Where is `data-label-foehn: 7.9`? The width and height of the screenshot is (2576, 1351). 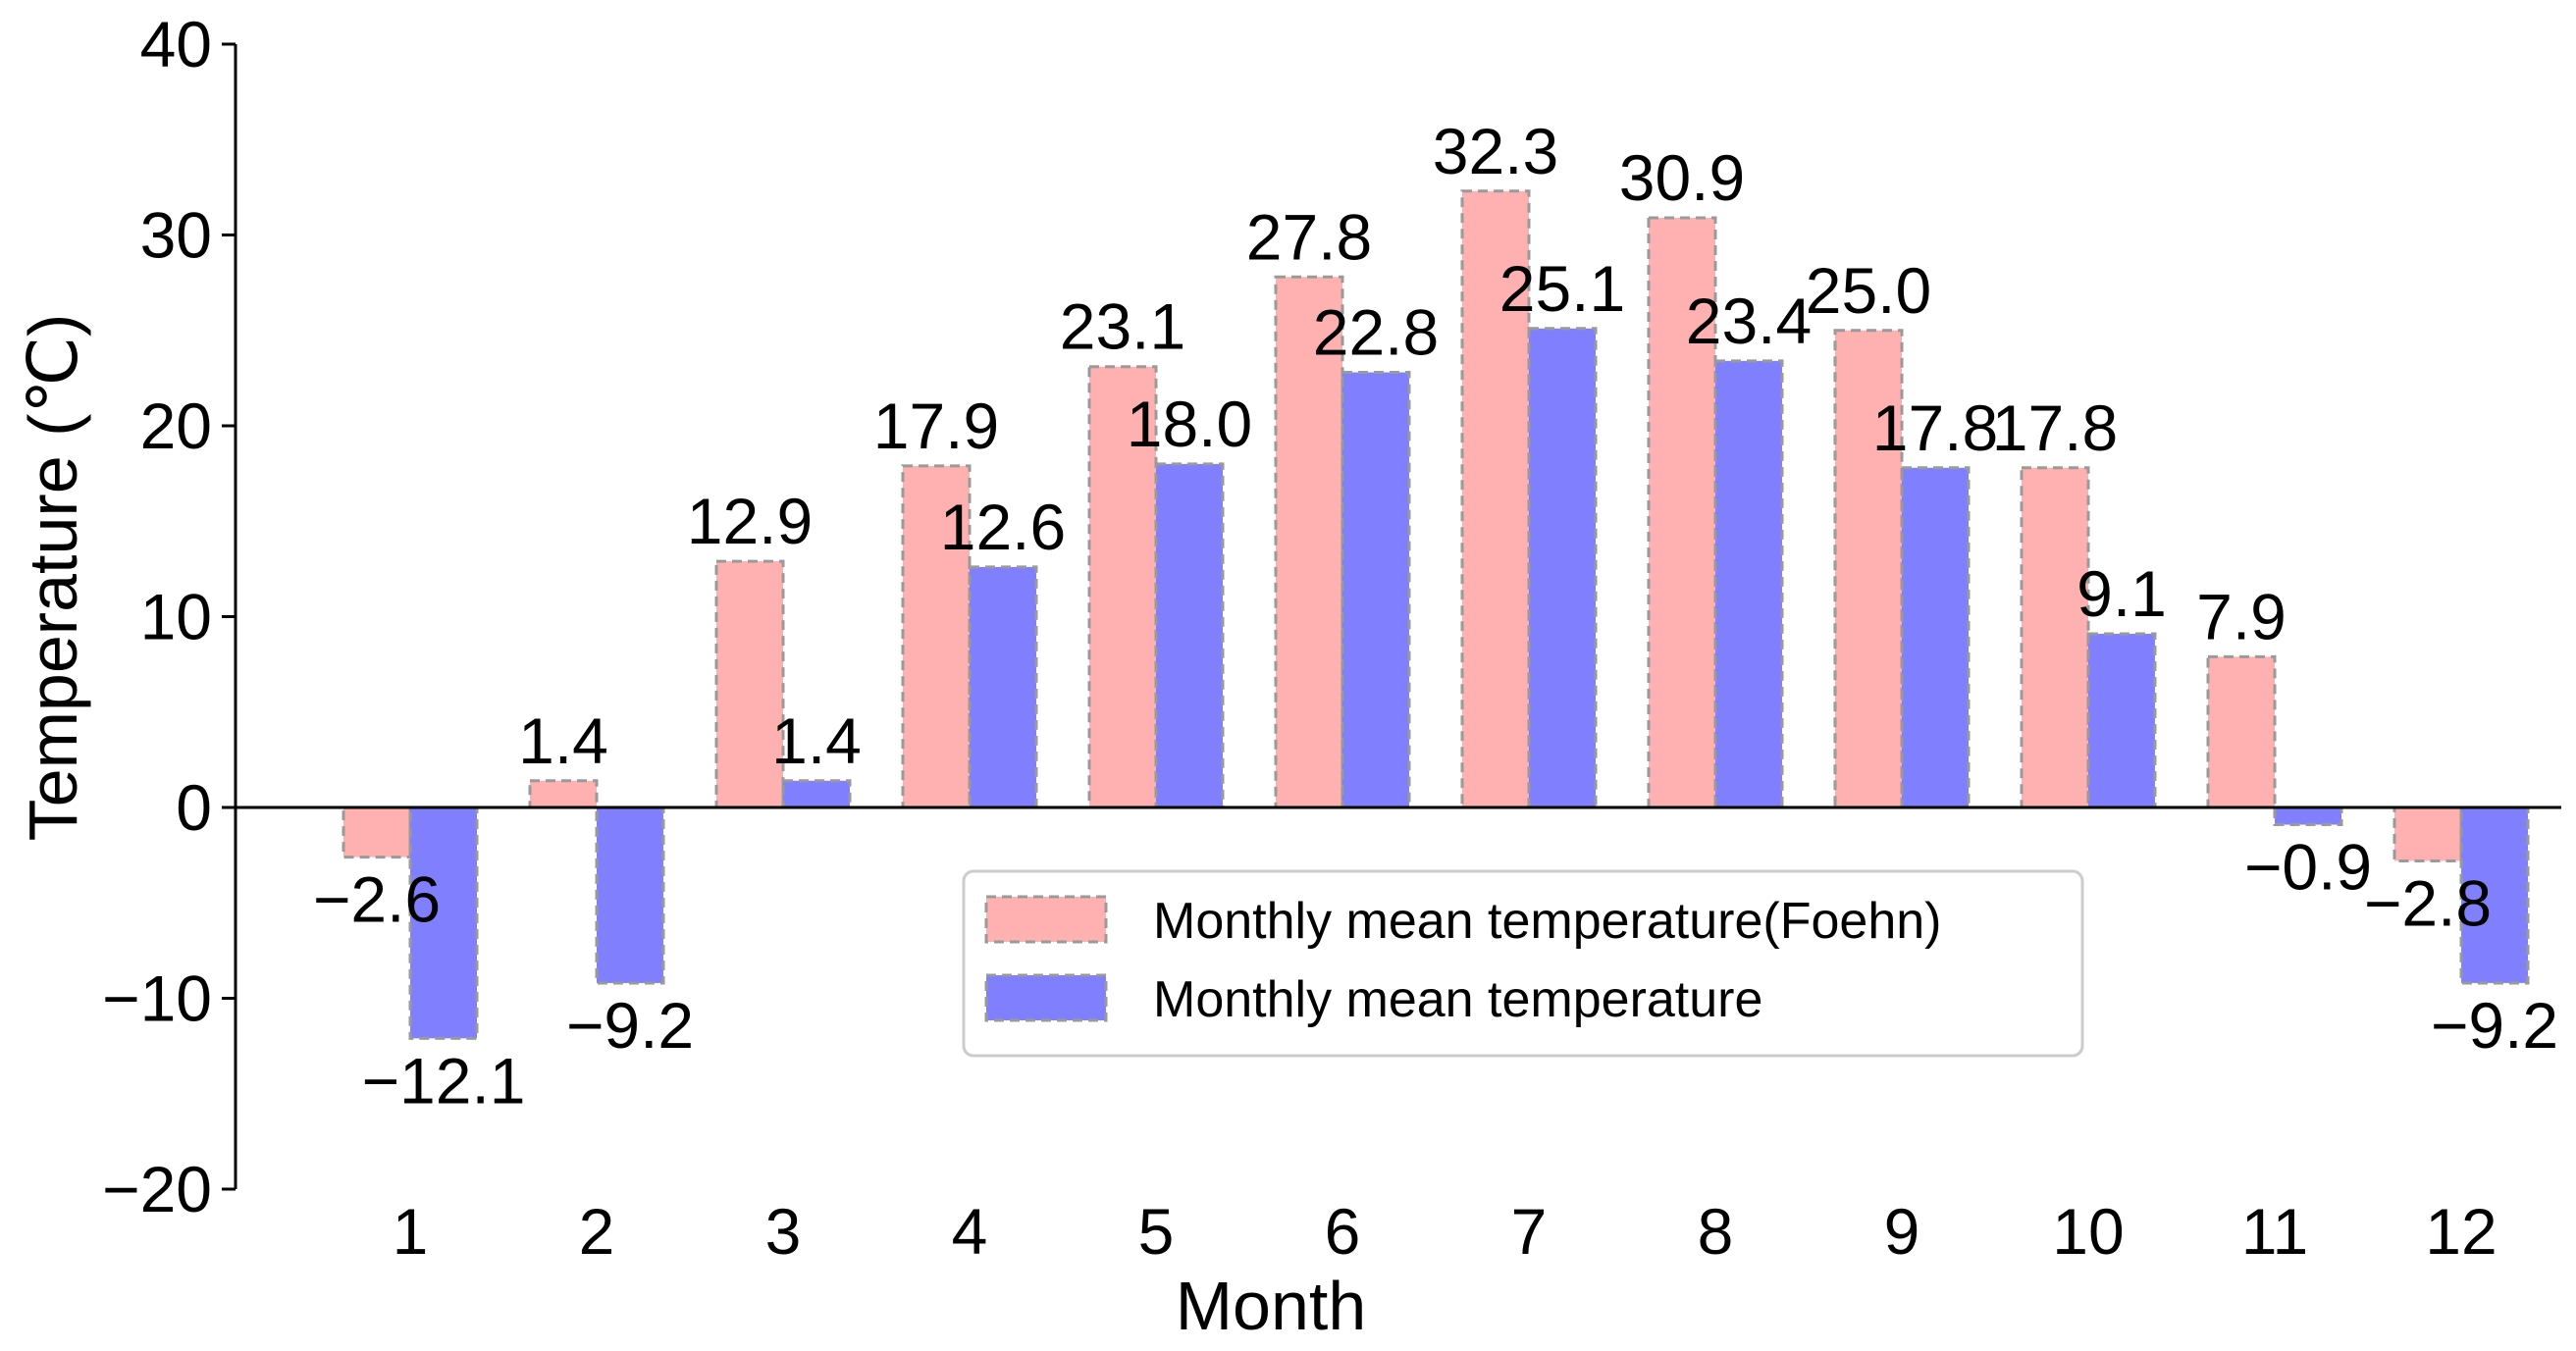 data-label-foehn: 7.9 is located at coordinates (2241, 616).